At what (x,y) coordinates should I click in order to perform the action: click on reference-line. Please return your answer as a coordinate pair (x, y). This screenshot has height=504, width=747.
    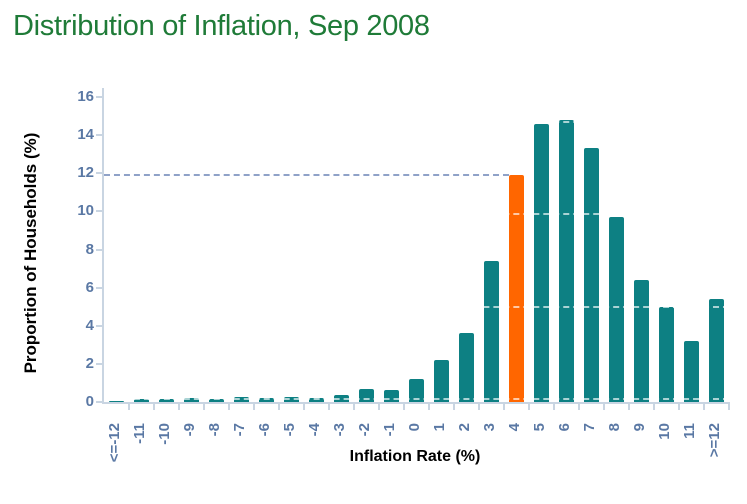
    Looking at the image, I should click on (306, 175).